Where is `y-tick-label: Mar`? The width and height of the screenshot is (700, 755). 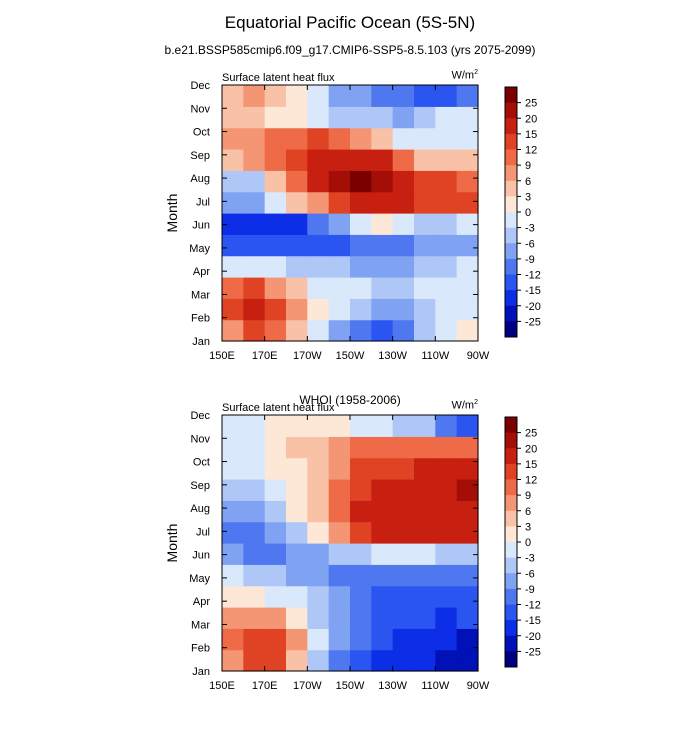 y-tick-label: Mar is located at coordinates (200, 625).